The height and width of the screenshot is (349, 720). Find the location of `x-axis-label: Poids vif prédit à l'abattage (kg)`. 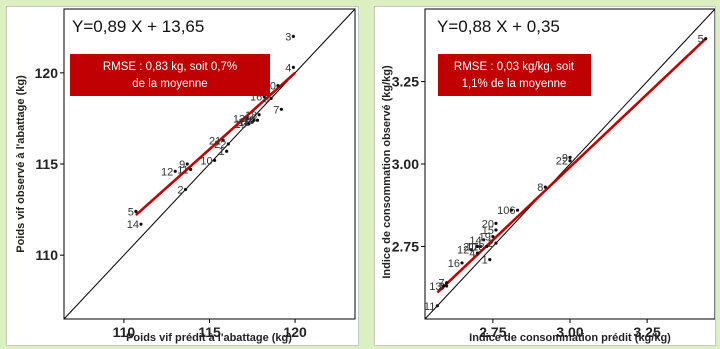

x-axis-label: Poids vif prédit à l'abattage (kg) is located at coordinates (209, 338).